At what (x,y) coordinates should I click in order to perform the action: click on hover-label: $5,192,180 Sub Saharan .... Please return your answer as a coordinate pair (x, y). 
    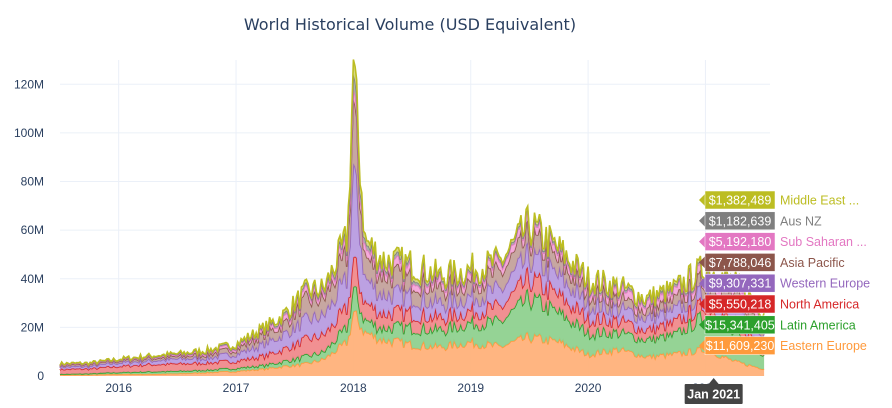
    Looking at the image, I should click on (783, 241).